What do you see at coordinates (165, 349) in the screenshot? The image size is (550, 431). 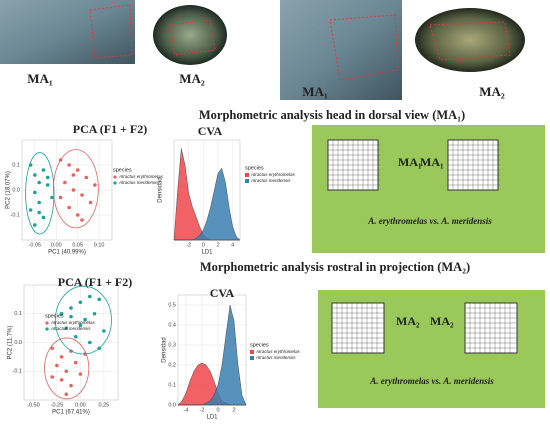 I see `y-axis-label: Densidad` at bounding box center [165, 349].